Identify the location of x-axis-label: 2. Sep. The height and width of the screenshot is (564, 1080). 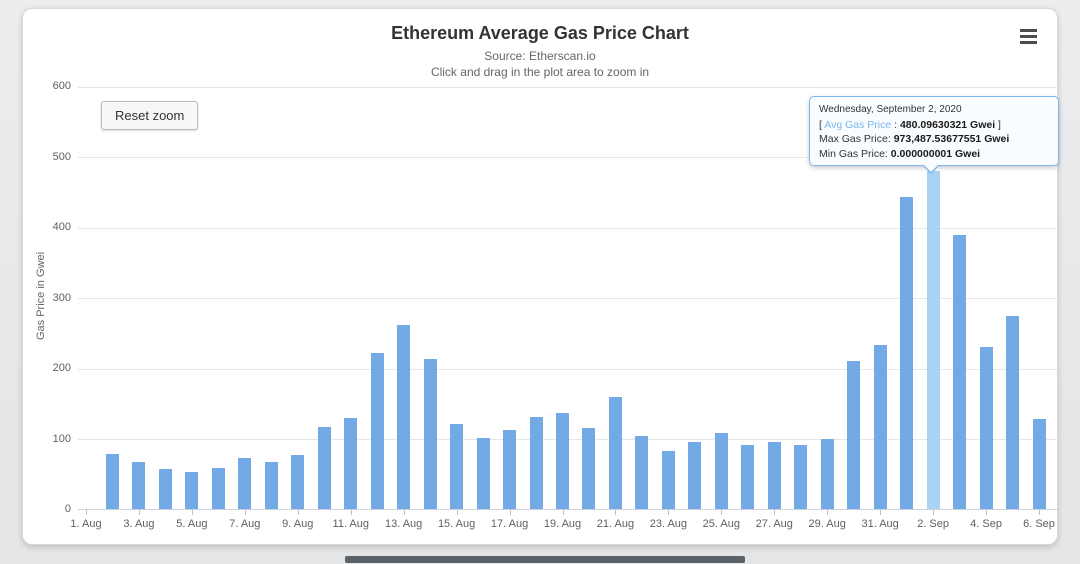
(933, 524).